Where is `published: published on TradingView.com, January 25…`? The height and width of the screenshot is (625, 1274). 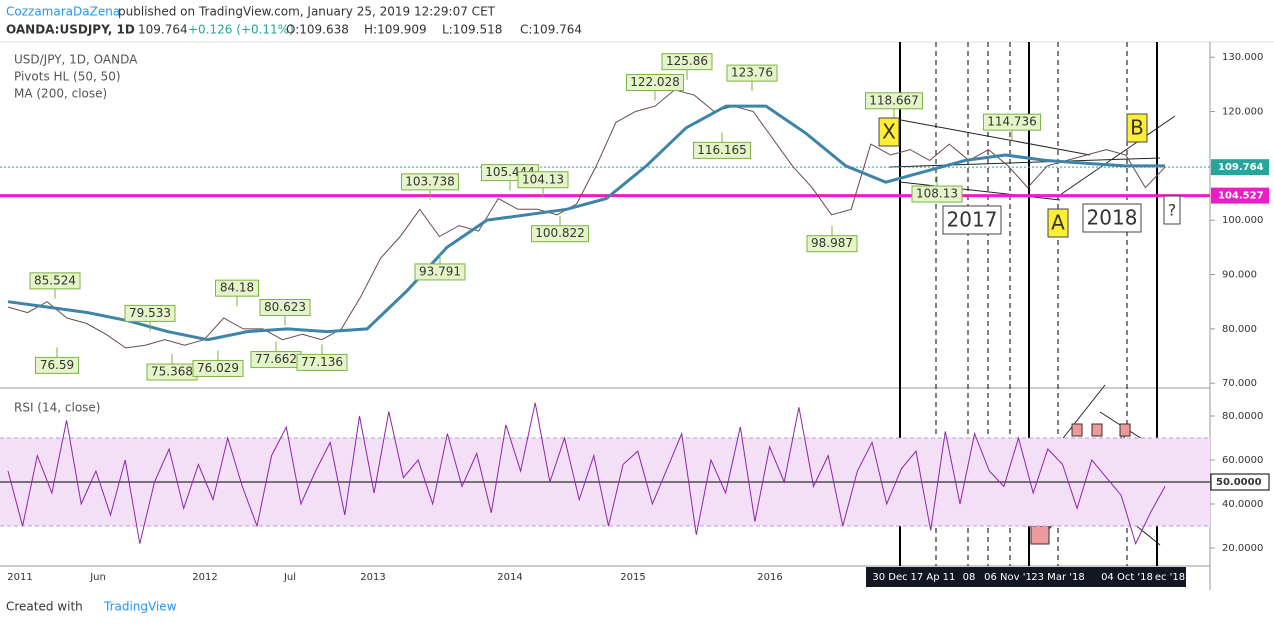 published: published on TradingView.com, January 25… is located at coordinates (307, 12).